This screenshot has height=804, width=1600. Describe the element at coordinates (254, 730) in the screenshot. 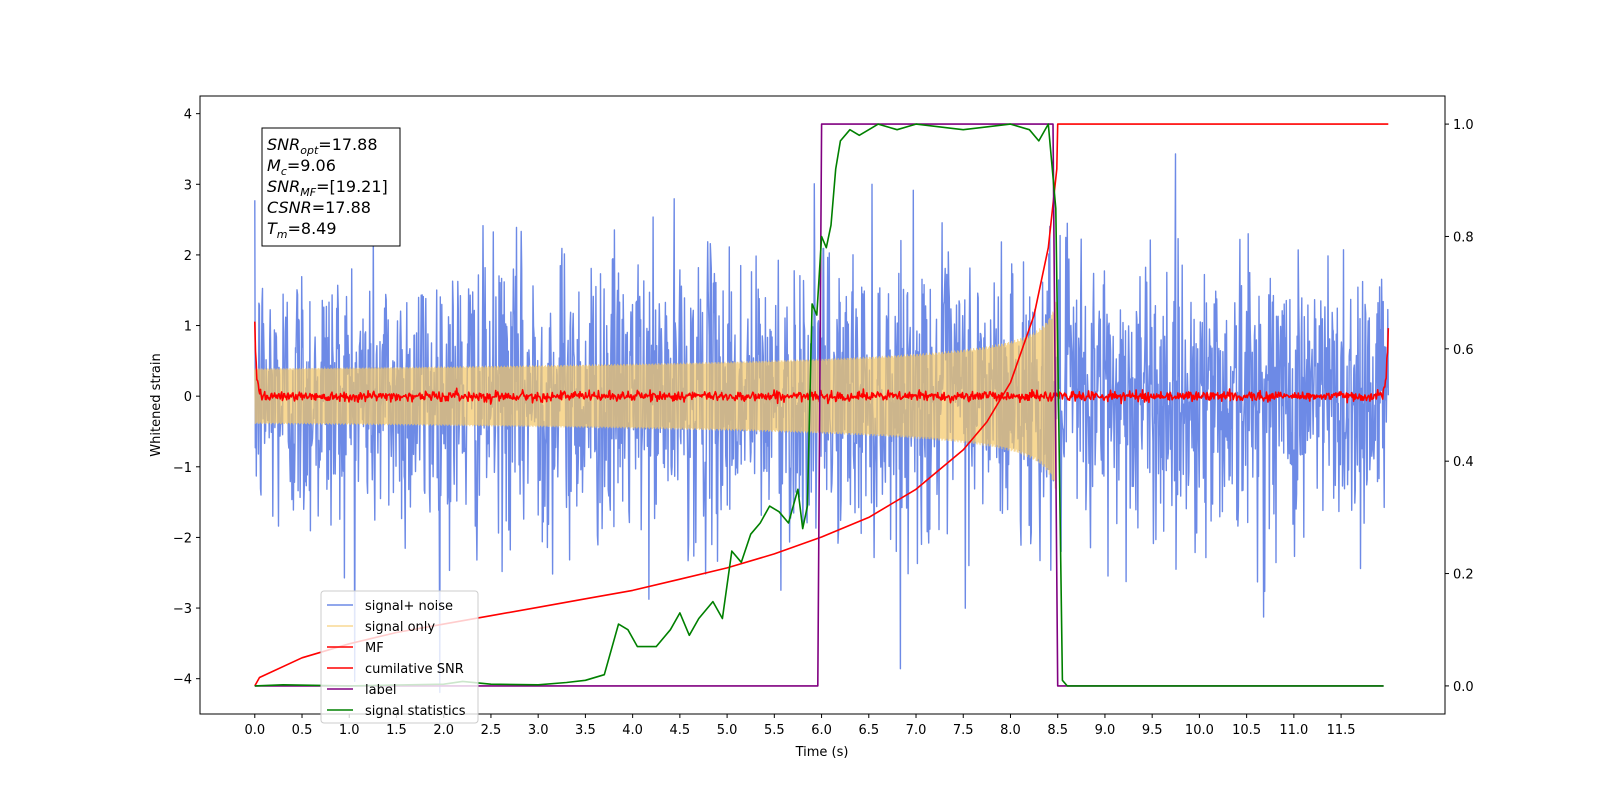

I see `x-tick-label: 0.0` at that location.